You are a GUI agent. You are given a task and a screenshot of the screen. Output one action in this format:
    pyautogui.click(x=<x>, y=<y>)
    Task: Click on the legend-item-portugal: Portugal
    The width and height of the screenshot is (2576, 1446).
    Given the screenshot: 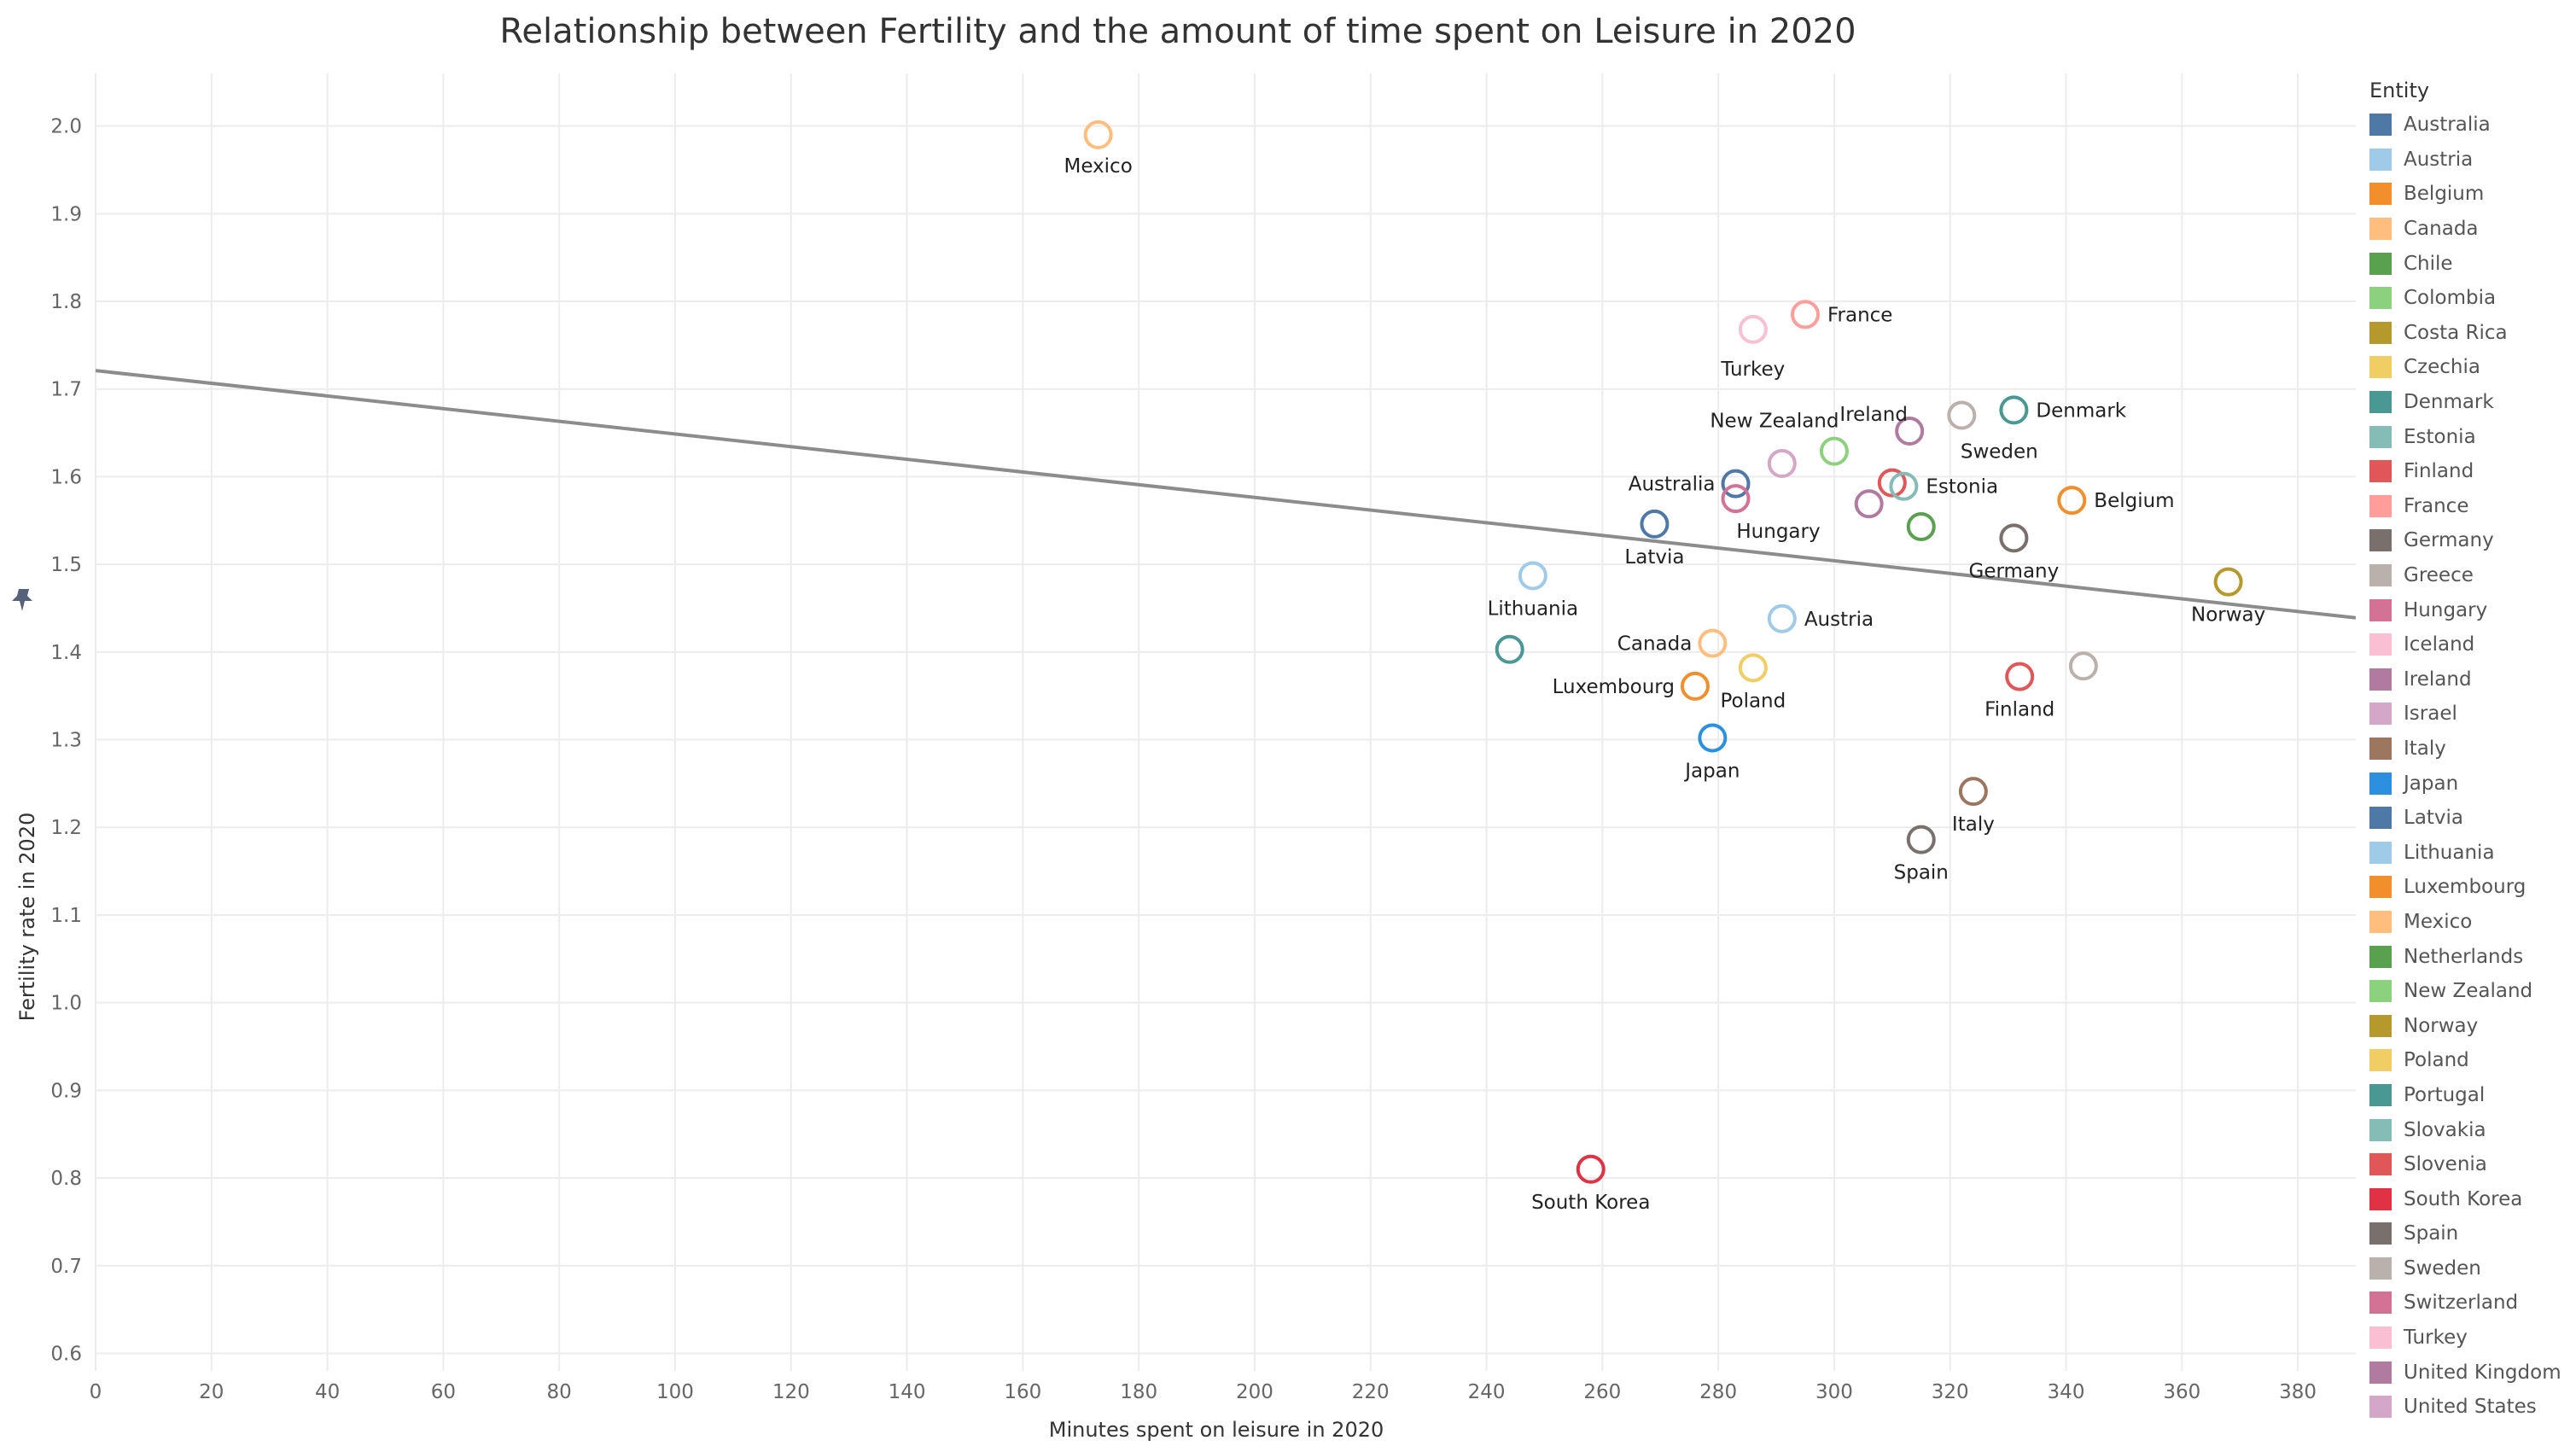 What is the action you would take?
    pyautogui.click(x=2471, y=1095)
    